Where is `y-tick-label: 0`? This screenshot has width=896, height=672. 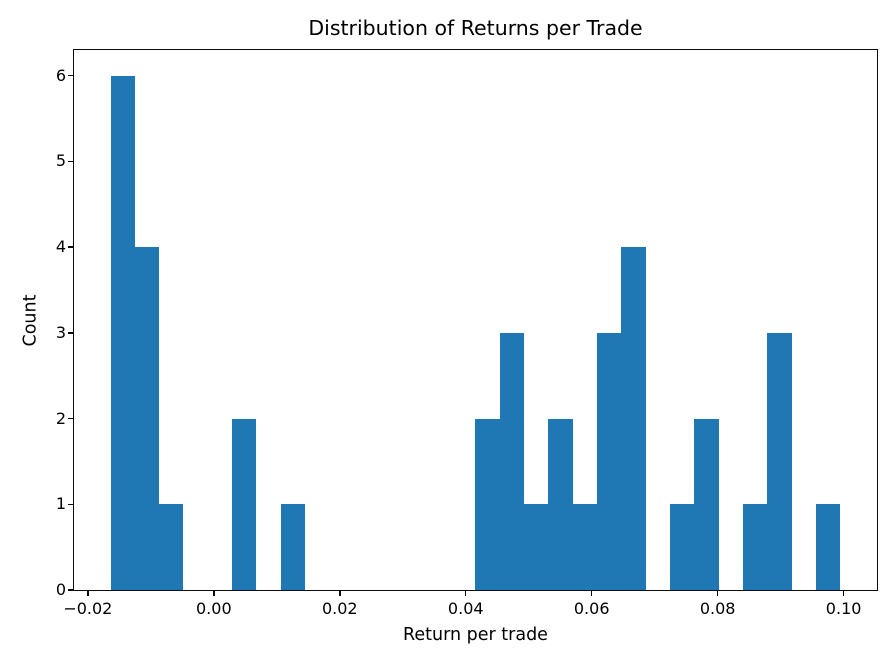
y-tick-label: 0 is located at coordinates (60, 589).